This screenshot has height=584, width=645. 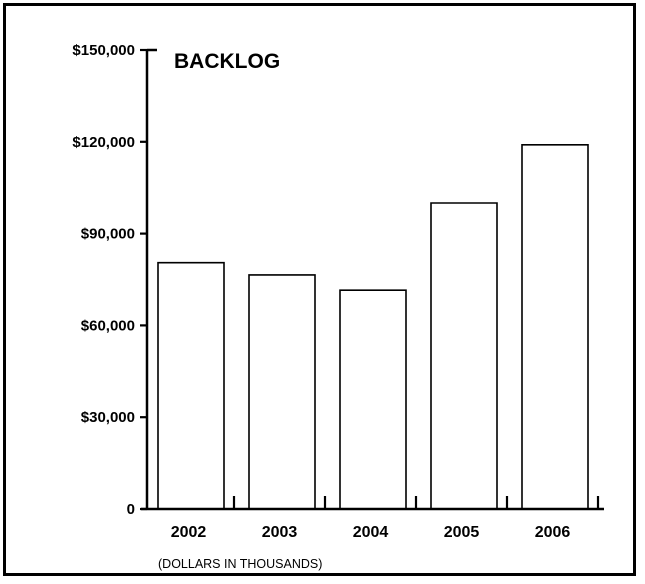 What do you see at coordinates (462, 532) in the screenshot?
I see `x-tick-label: 2005` at bounding box center [462, 532].